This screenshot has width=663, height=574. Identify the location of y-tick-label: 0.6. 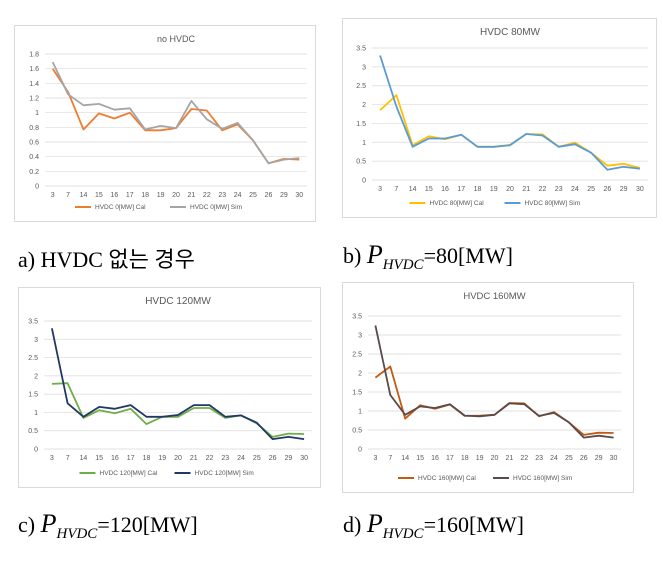
(34, 143).